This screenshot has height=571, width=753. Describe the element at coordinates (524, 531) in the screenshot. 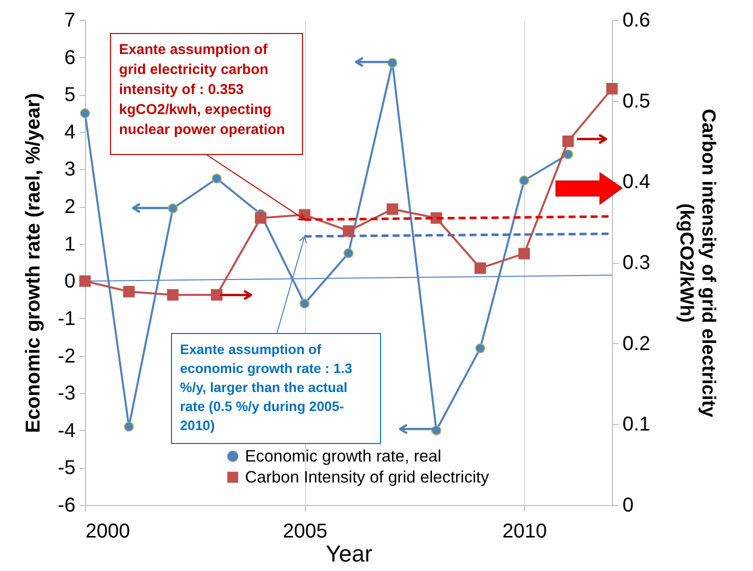

I see `x-tick-label: 2010` at that location.